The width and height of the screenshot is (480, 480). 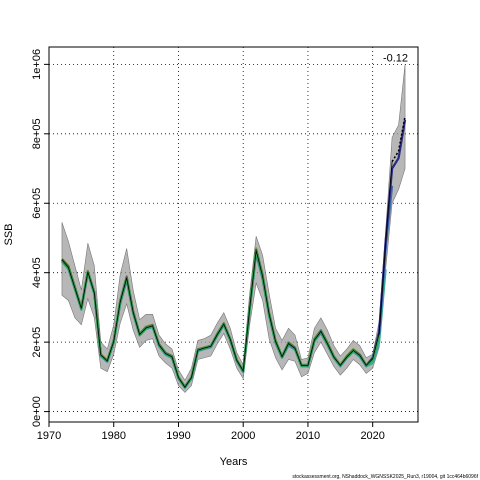 I want to click on x-tick-label: 2010, so click(x=308, y=436).